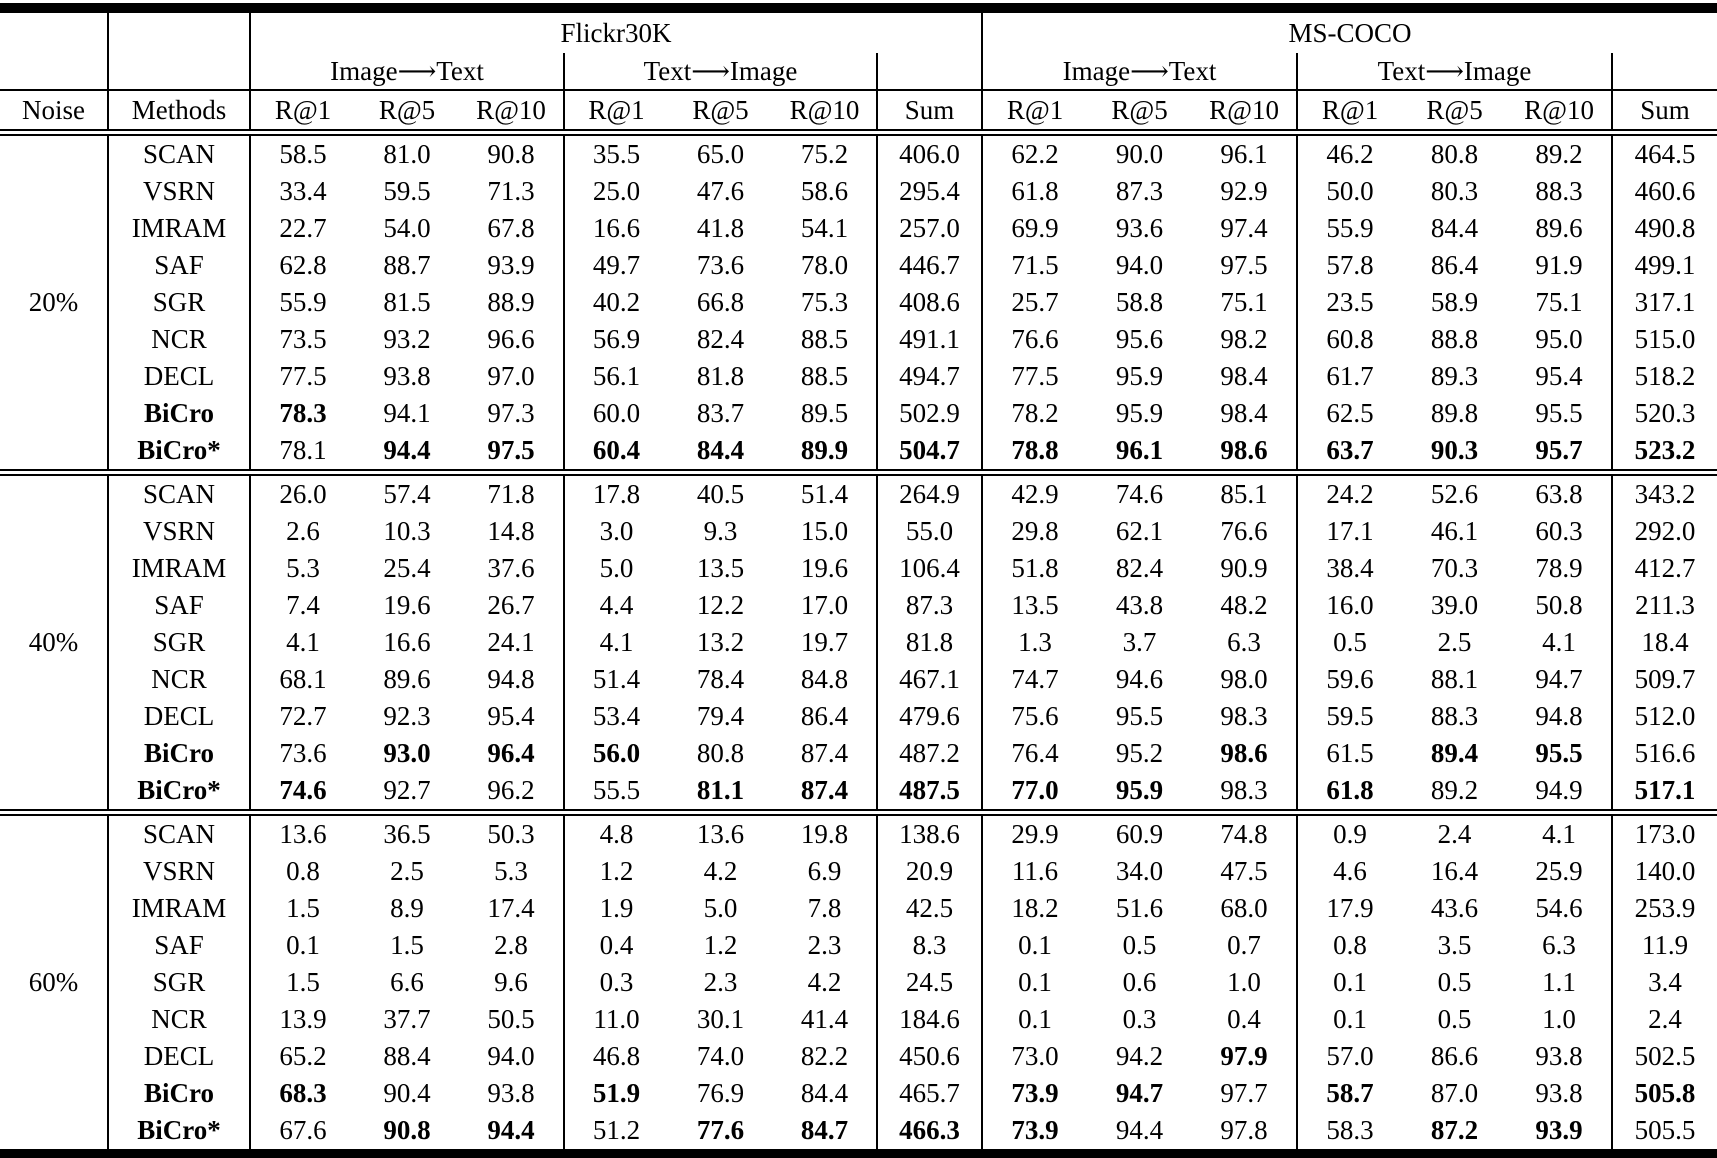 This screenshot has width=1717, height=1158. Describe the element at coordinates (1560, 413) in the screenshot. I see `value-cell: 95.5` at that location.